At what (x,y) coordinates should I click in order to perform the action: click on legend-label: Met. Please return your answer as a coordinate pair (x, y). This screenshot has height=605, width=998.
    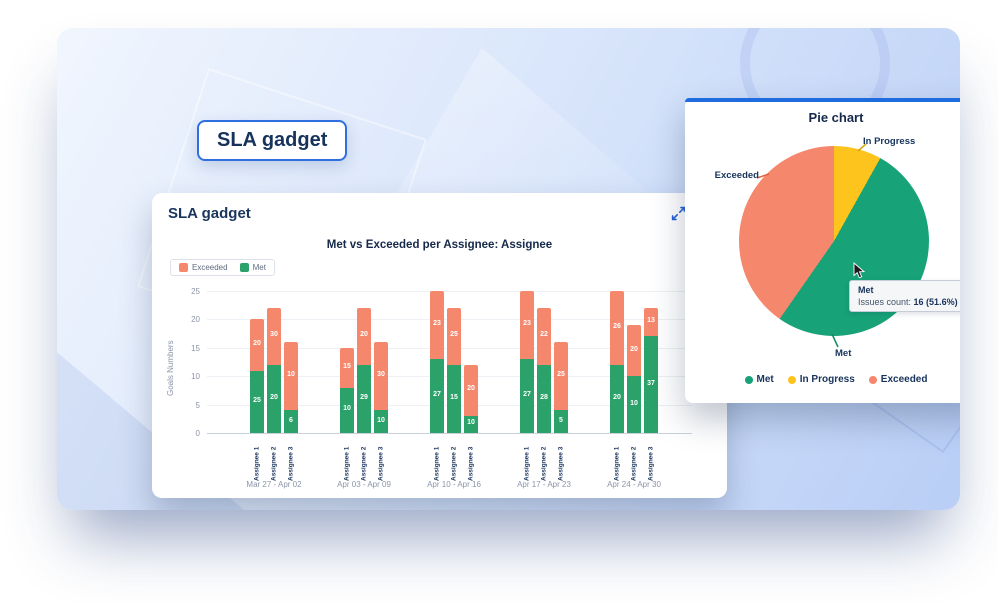
    Looking at the image, I should click on (765, 379).